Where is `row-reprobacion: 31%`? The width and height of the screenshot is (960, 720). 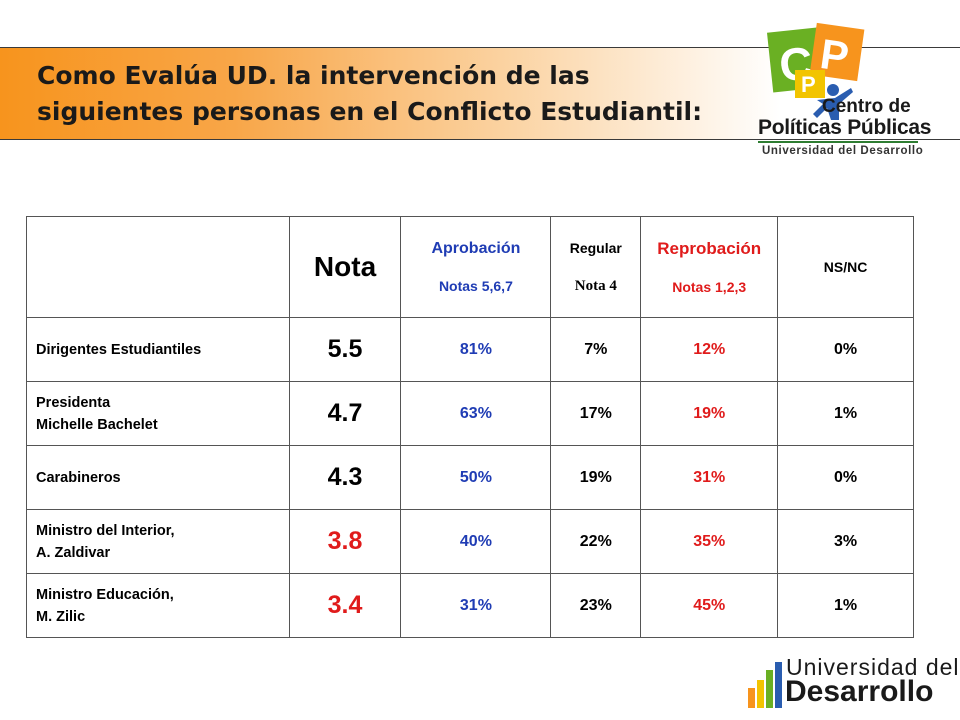
row-reprobacion: 31% is located at coordinates (709, 477).